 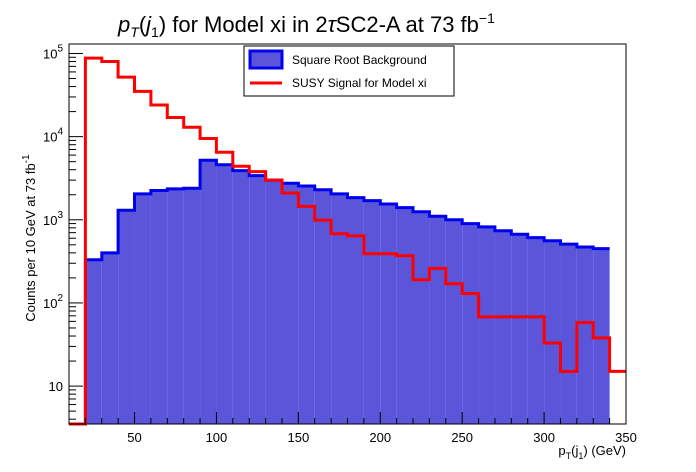 I want to click on title-p: p, so click(x=123, y=24).